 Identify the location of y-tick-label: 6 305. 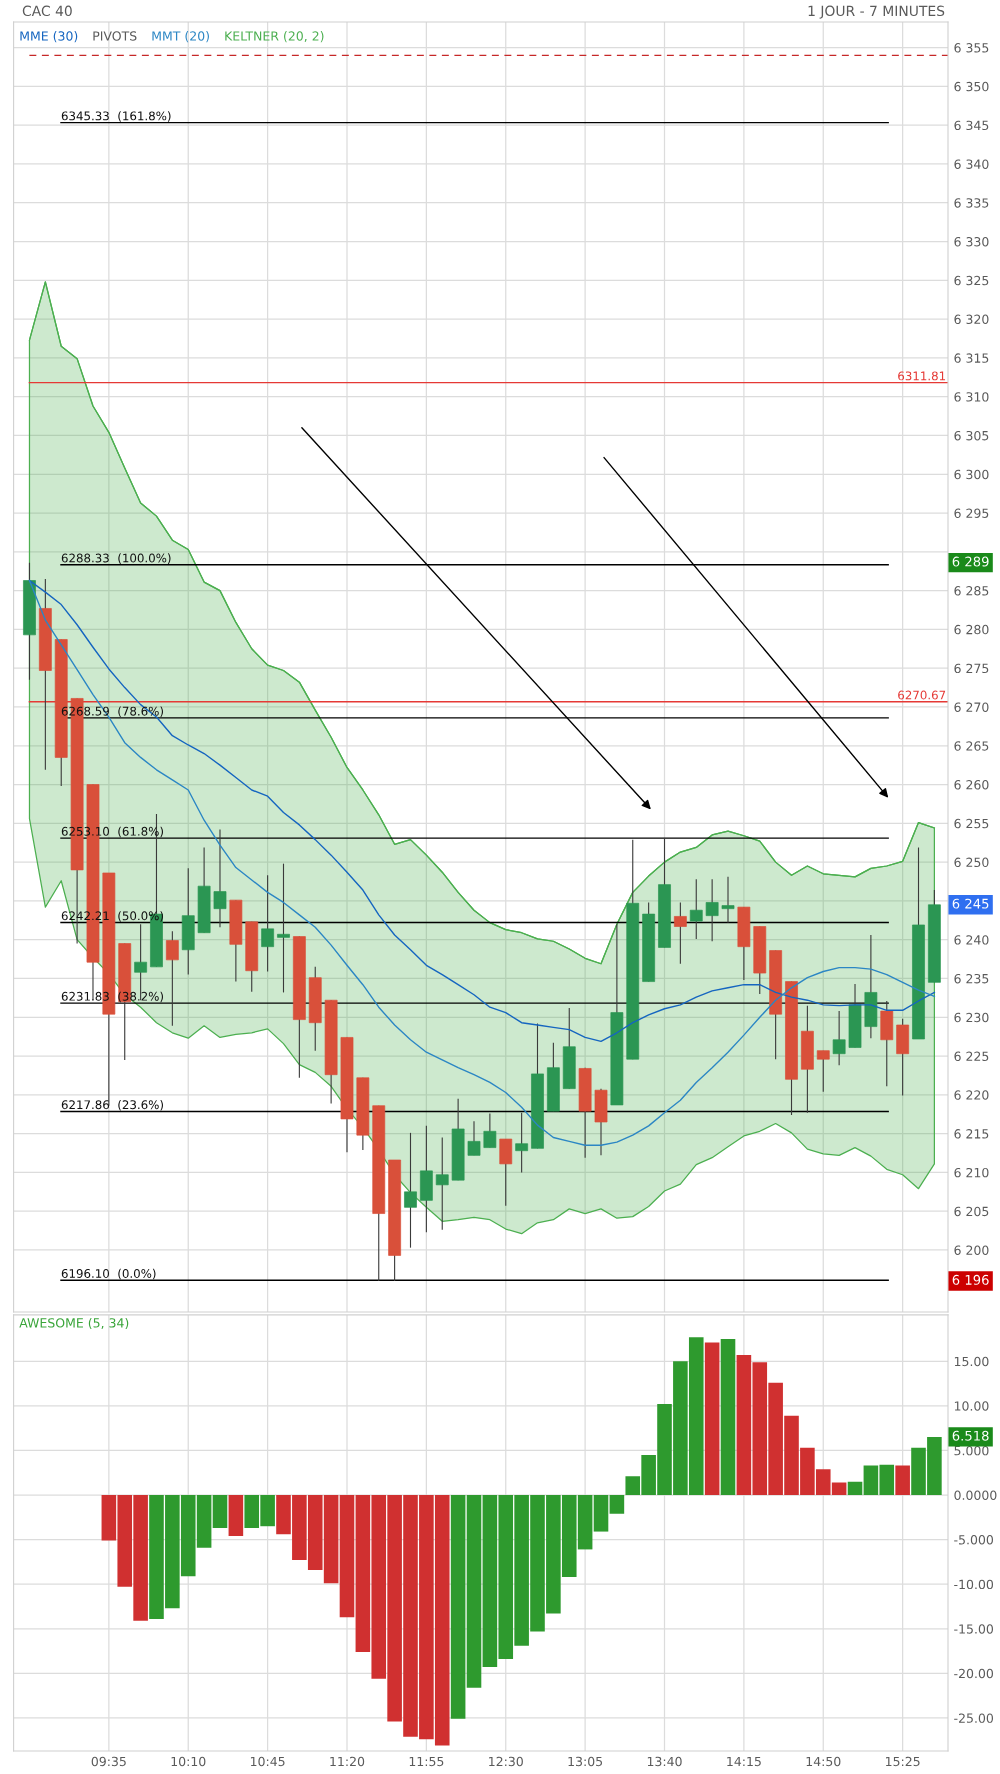
(971, 435).